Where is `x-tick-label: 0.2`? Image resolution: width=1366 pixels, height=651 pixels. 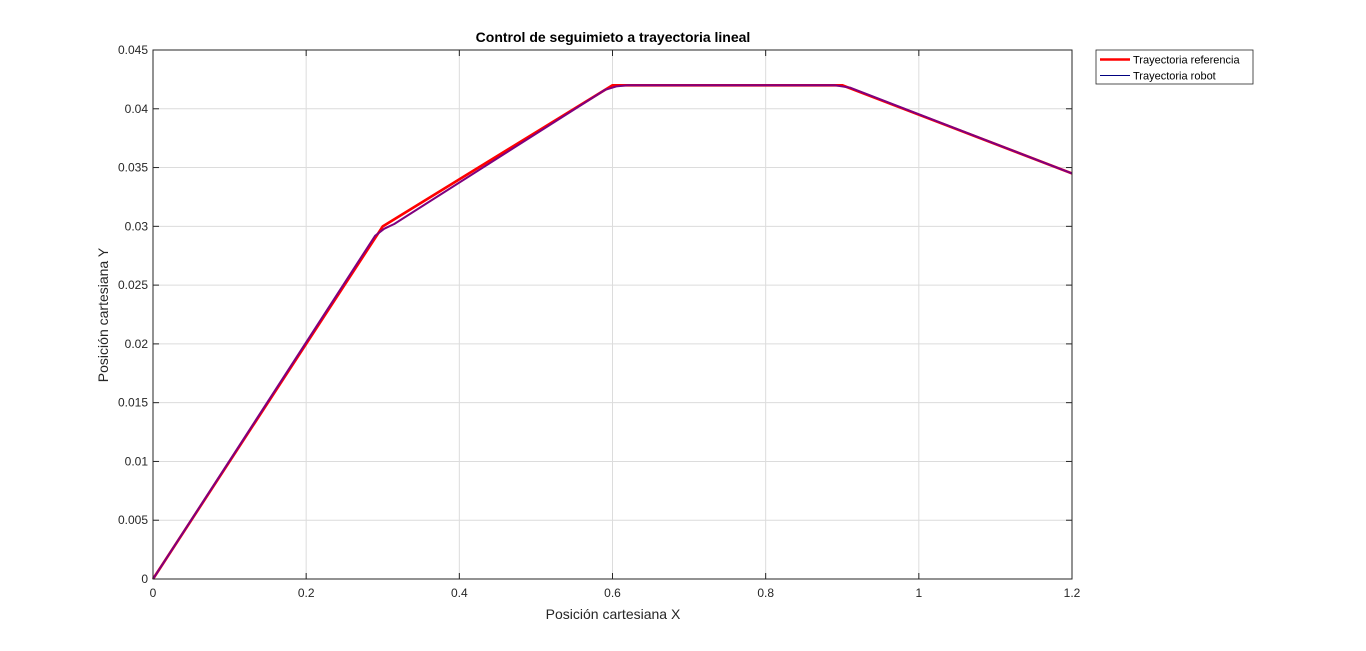
x-tick-label: 0.2 is located at coordinates (306, 593).